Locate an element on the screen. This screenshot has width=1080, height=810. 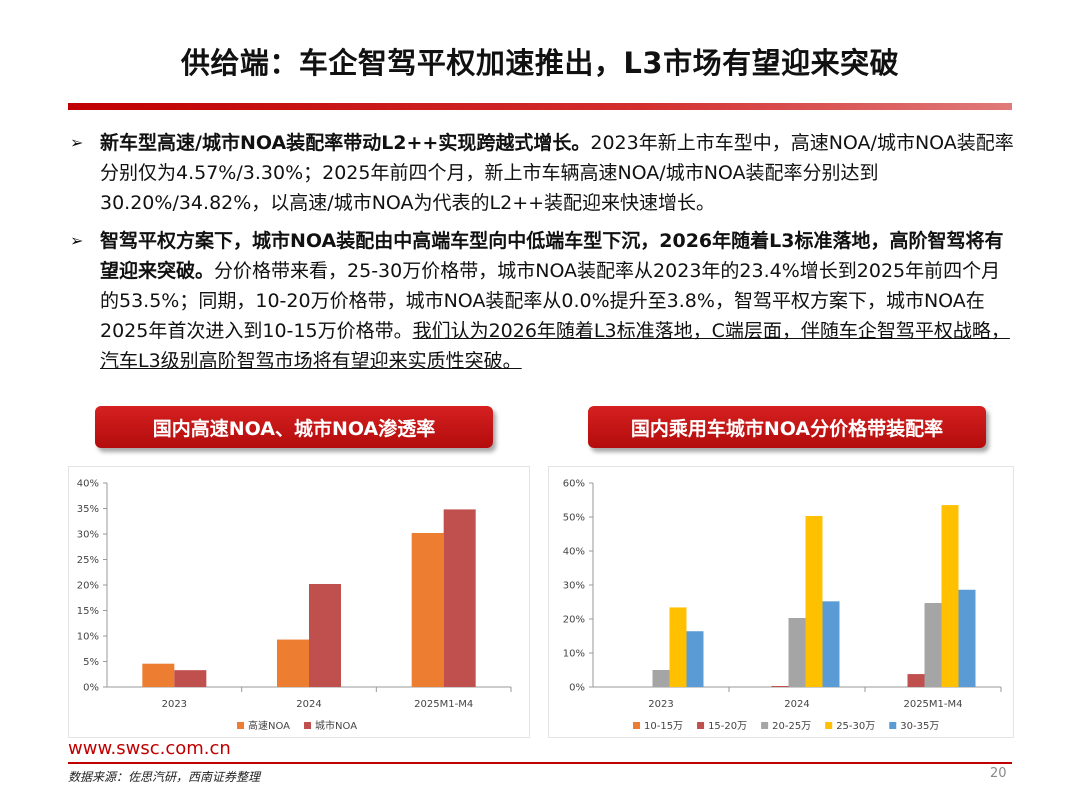
legend-label-城市NOA: 城市NOA is located at coordinates (336, 725).